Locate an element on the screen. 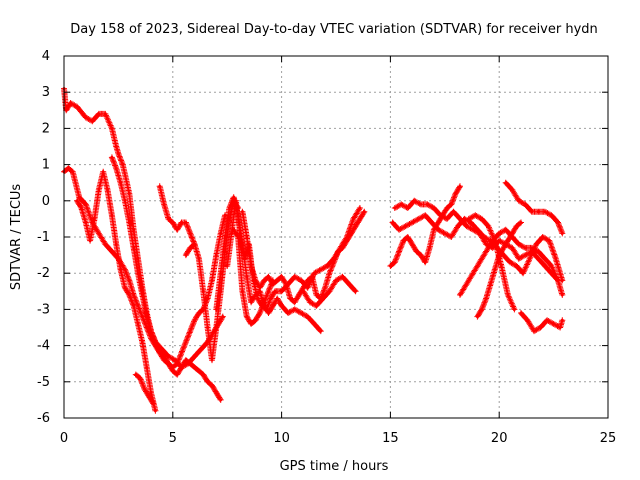 The image size is (640, 480). series-arc11 is located at coordinates (303, 257).